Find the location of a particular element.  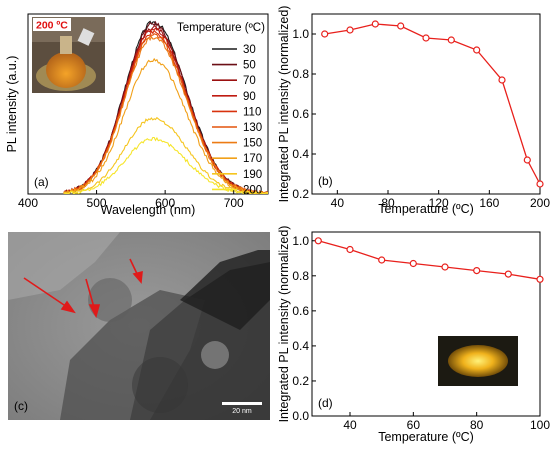

scale-bar-label: 20 nm is located at coordinates (242, 411).